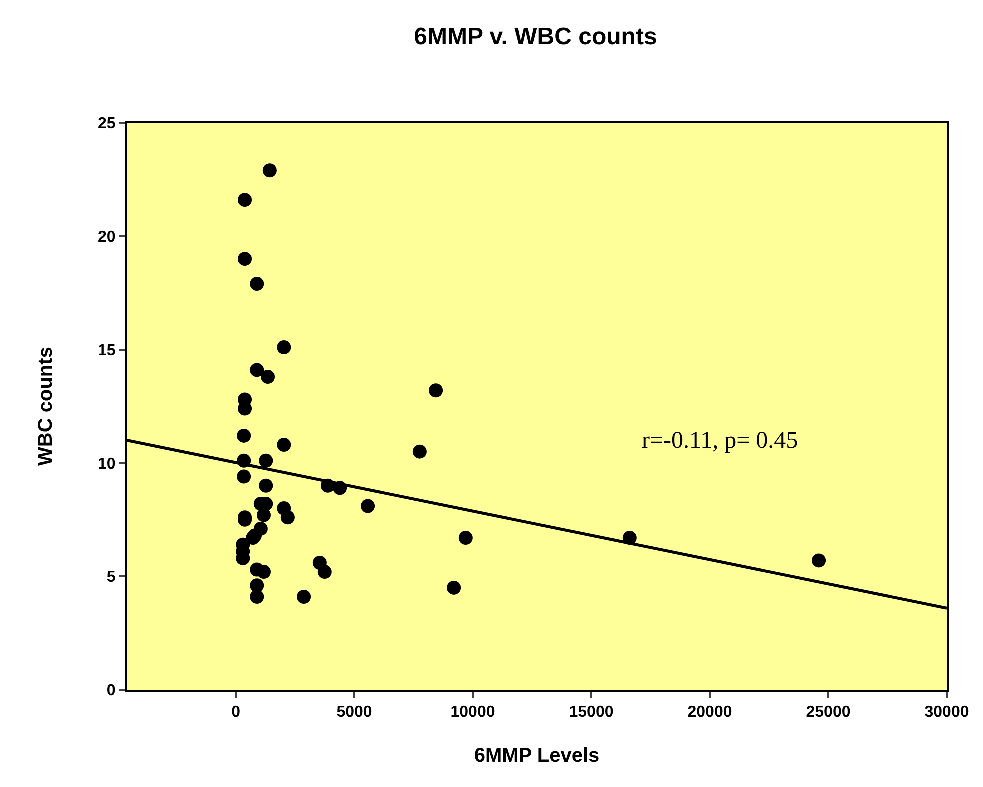 This screenshot has height=787, width=983. I want to click on annotation: r=-0.11, p= 0.45, so click(720, 441).